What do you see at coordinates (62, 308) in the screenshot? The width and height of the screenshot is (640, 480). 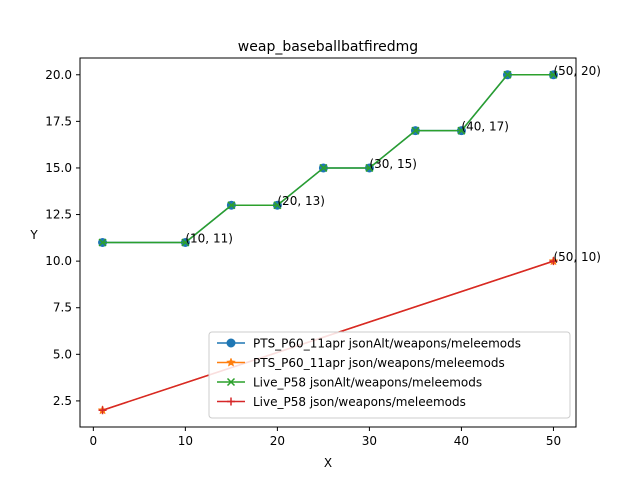 I see `y-tick-label: 7.5` at bounding box center [62, 308].